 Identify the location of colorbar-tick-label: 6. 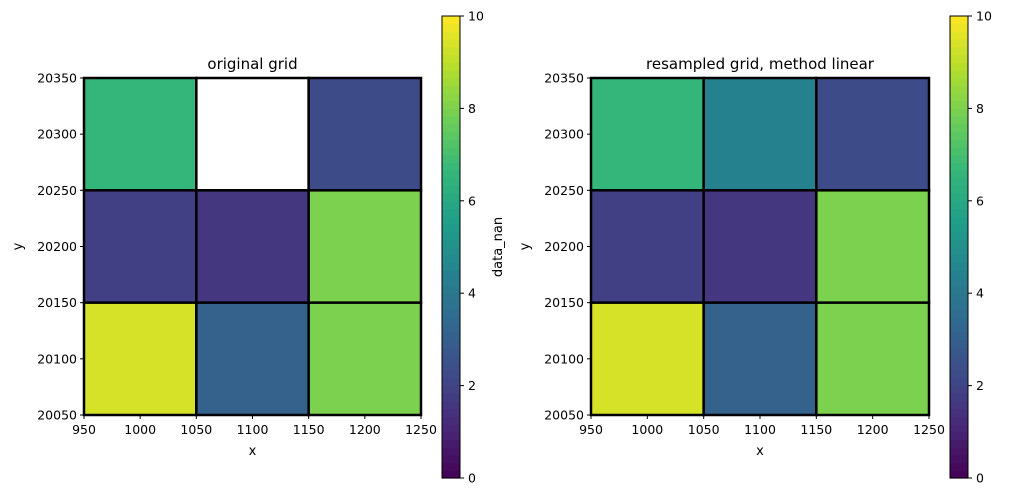
(472, 200).